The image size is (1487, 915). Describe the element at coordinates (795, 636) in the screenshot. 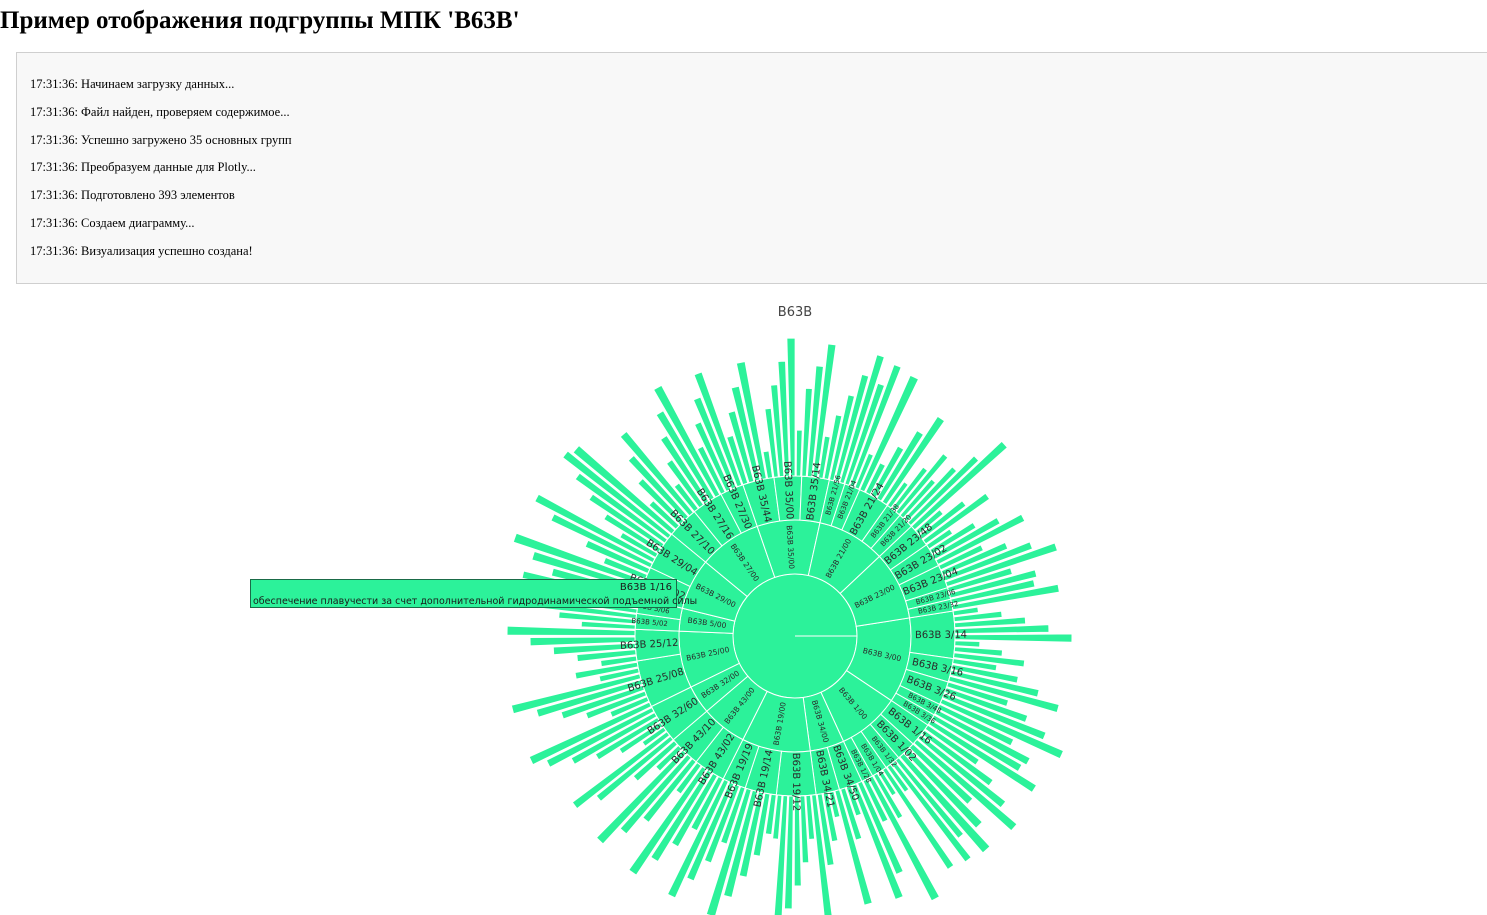

I see `sunburst-root` at that location.